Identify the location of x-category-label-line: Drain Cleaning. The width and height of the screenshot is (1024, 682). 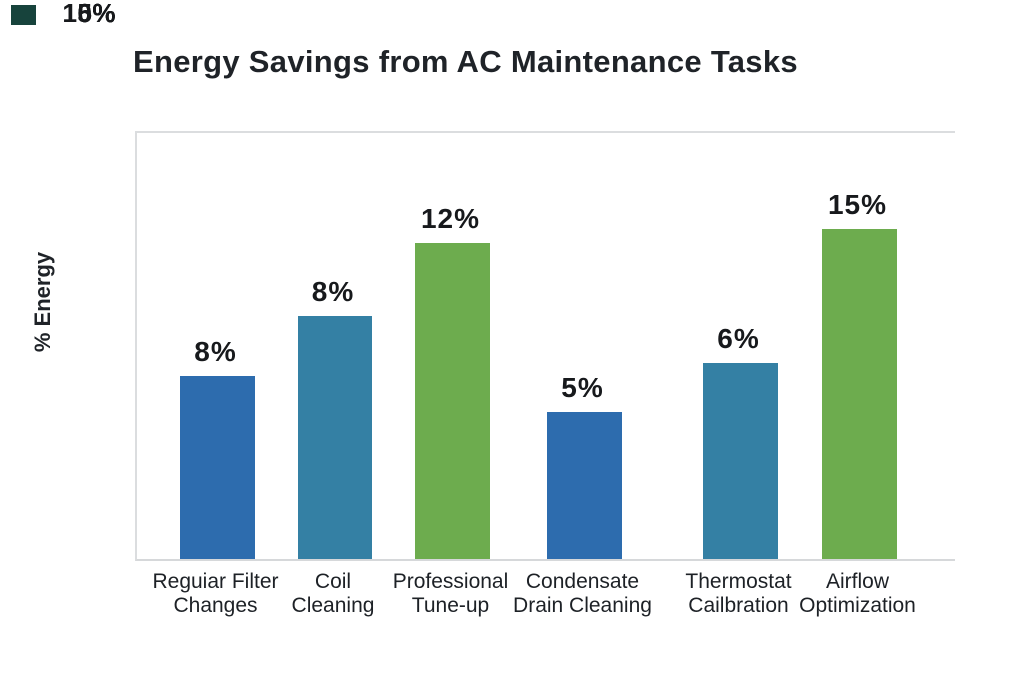
(582, 605).